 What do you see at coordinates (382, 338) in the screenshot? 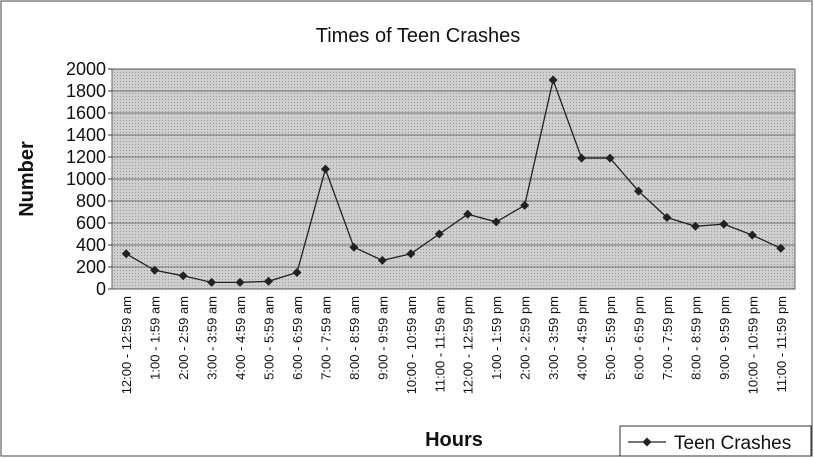
I see `x-tick-label: 9:00 - 9:59 am` at bounding box center [382, 338].